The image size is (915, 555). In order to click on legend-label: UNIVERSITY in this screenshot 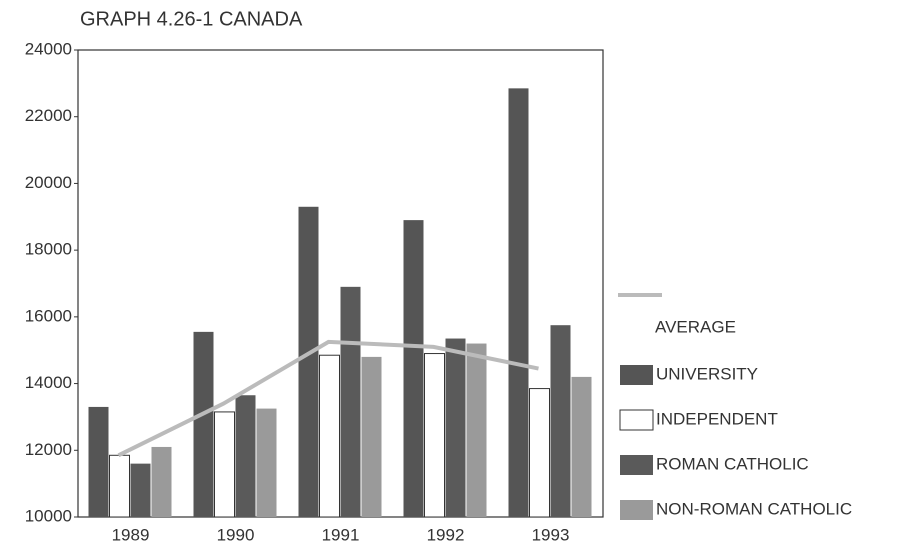, I will do `click(707, 373)`.